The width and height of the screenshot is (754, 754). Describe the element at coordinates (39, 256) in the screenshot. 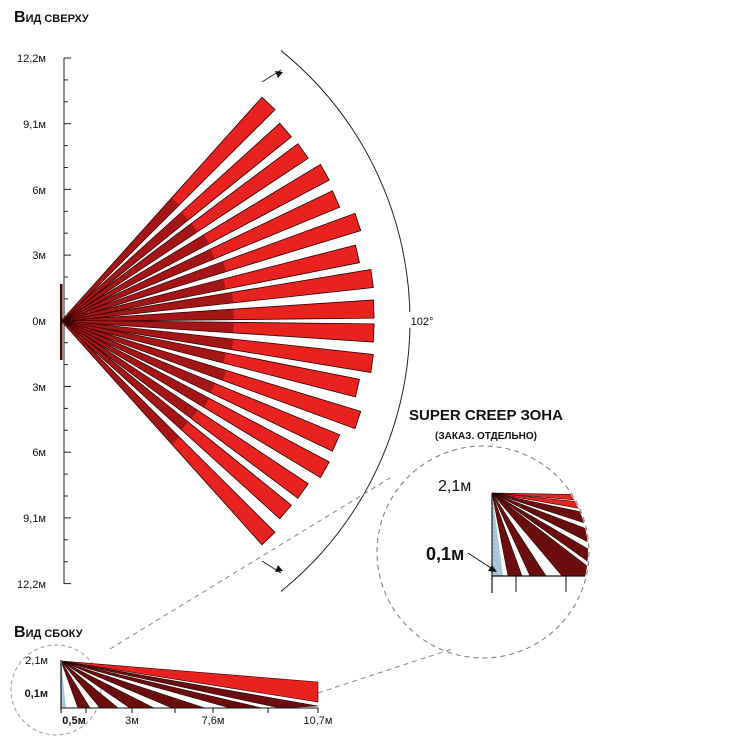

I see `axis-label-top-3: 3м` at that location.